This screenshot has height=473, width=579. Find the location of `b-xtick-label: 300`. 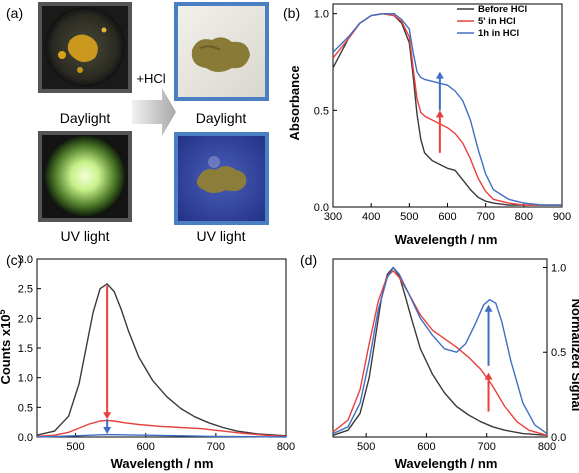

b-xtick-label: 300 is located at coordinates (333, 217).